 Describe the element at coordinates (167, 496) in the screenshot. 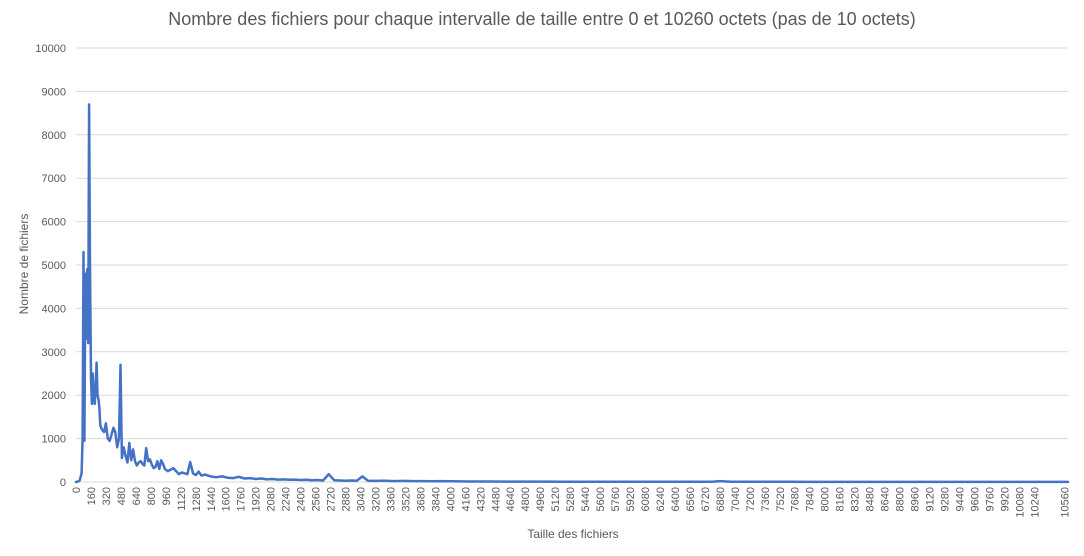

I see `x-tick-label: 960` at that location.